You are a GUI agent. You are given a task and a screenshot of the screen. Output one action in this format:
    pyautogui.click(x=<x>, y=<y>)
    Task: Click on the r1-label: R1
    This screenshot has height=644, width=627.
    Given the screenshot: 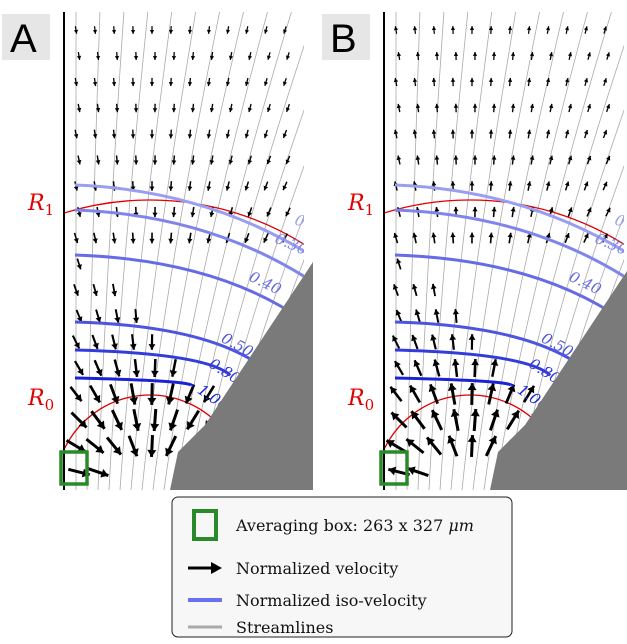 What is the action you would take?
    pyautogui.click(x=40, y=205)
    